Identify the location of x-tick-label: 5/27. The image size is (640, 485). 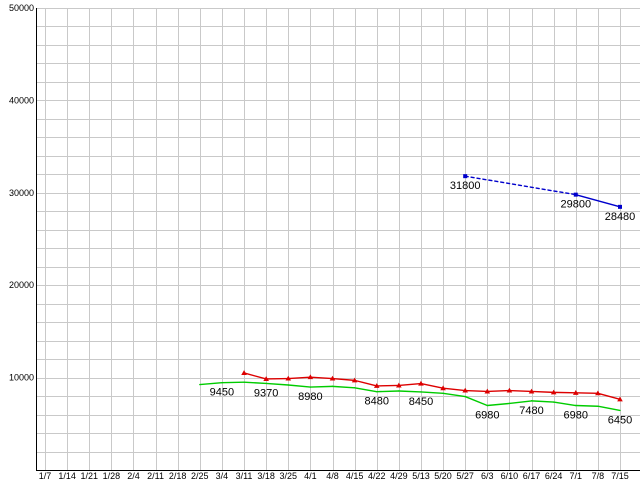
(465, 475).